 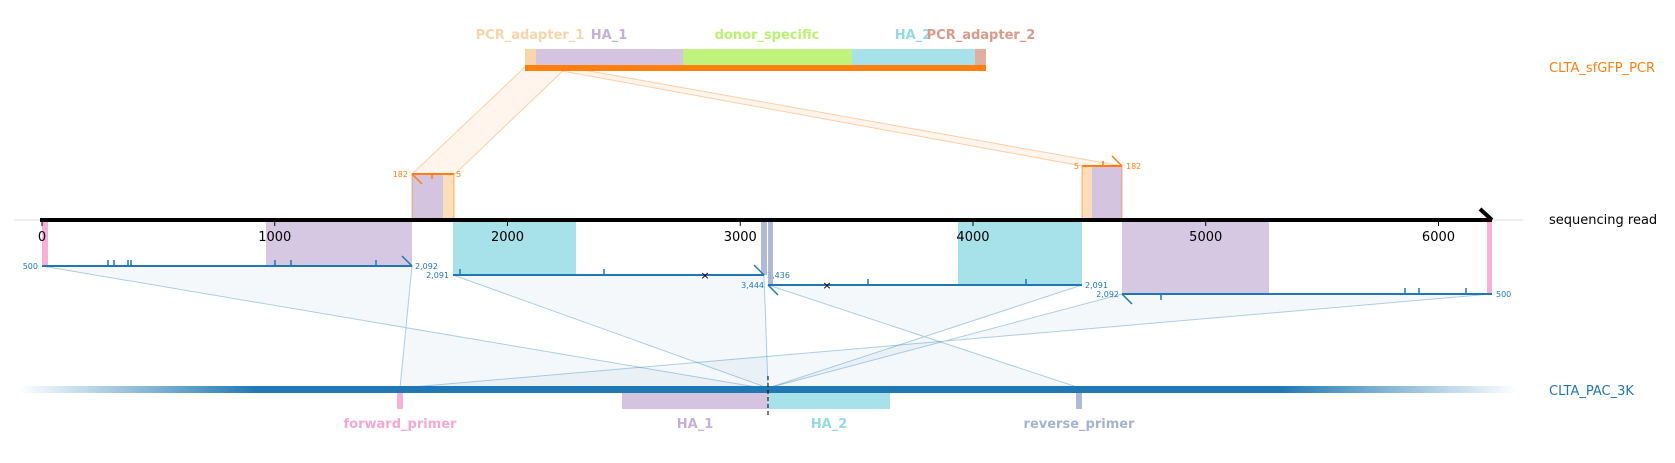 What do you see at coordinates (1079, 401) in the screenshot?
I see `ref-feature-rev` at bounding box center [1079, 401].